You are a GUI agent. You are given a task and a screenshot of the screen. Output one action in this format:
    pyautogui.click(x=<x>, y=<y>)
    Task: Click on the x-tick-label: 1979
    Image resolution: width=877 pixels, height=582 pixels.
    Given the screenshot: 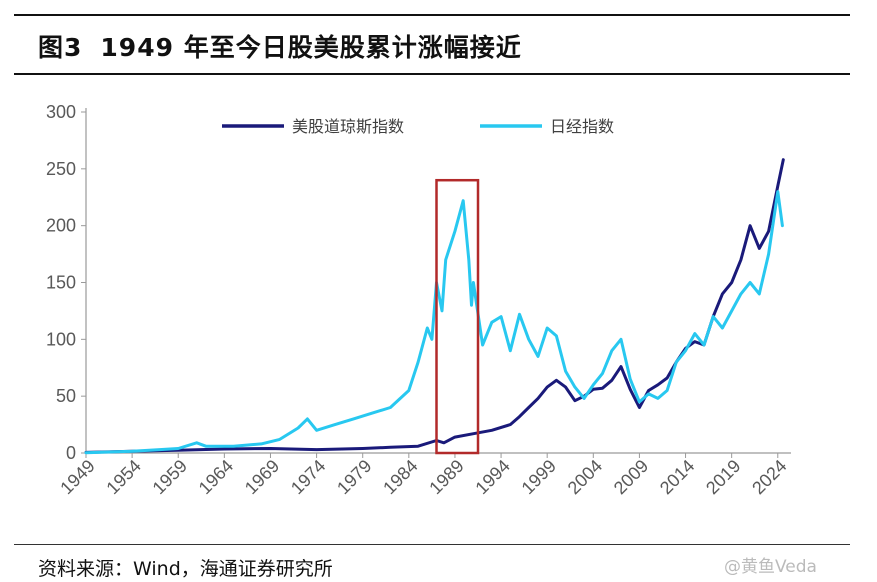 What is the action you would take?
    pyautogui.click(x=354, y=477)
    